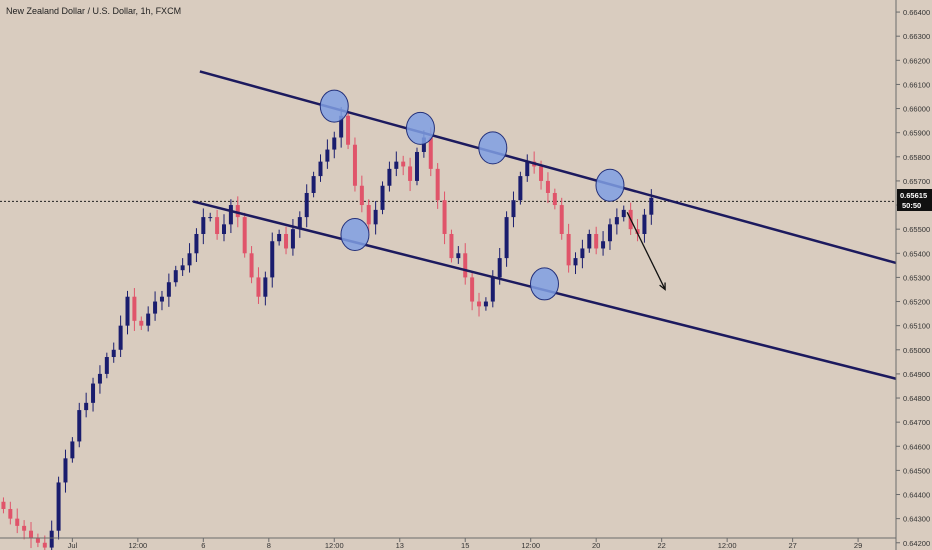 The image size is (932, 550). Describe the element at coordinates (916, 133) in the screenshot. I see `price-tick-label: 0.65900` at that location.